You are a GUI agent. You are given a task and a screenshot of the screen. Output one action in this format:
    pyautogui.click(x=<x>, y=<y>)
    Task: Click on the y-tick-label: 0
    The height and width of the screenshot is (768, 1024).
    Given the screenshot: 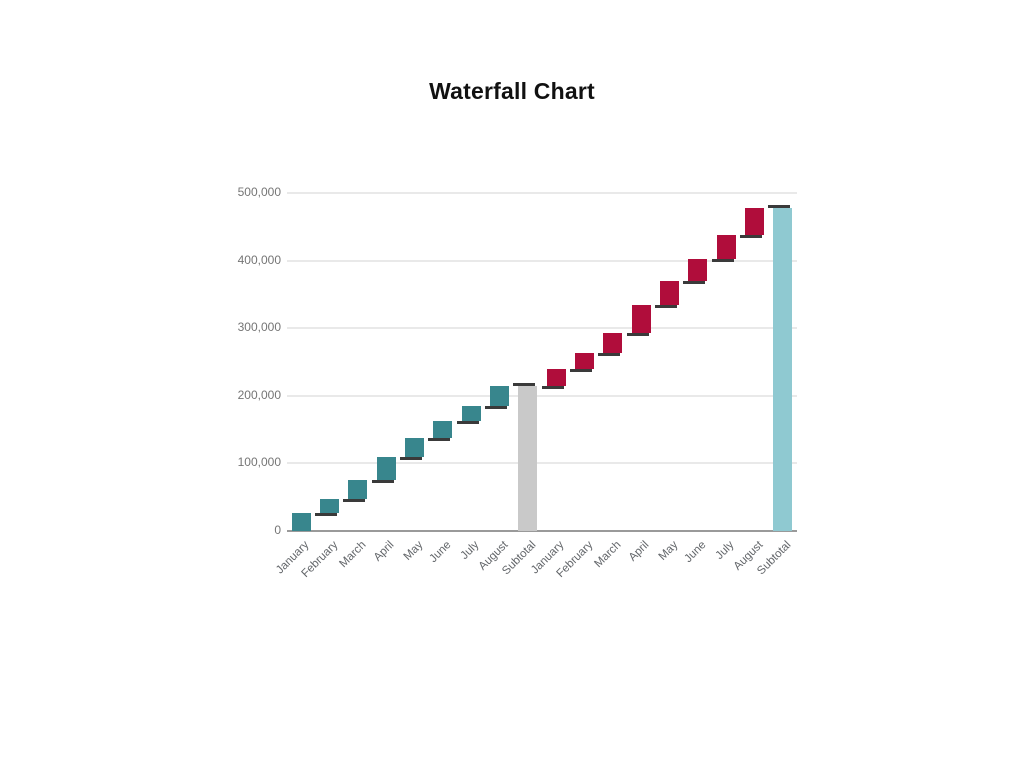 What is the action you would take?
    pyautogui.click(x=277, y=530)
    